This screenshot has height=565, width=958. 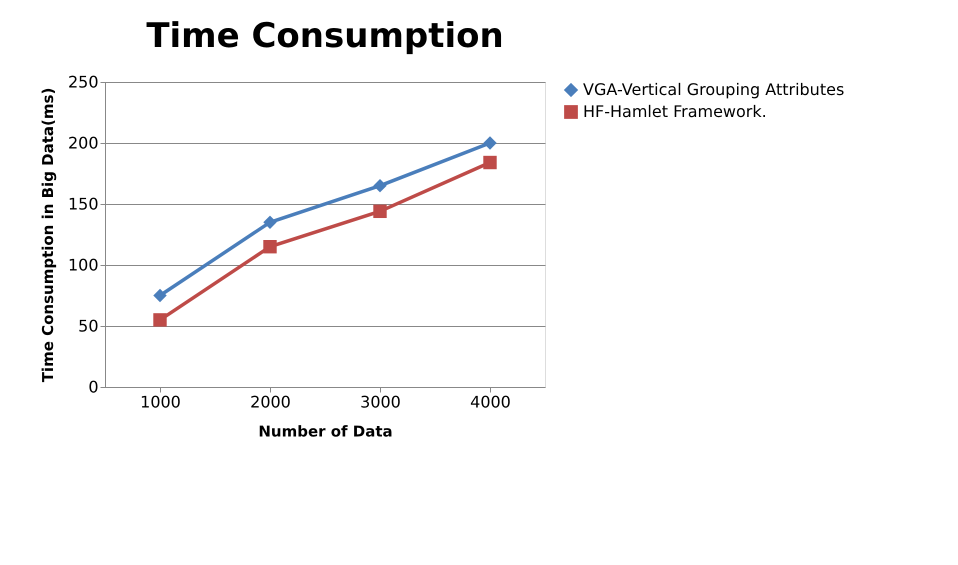 What do you see at coordinates (88, 326) in the screenshot?
I see `y-tick-label: 50` at bounding box center [88, 326].